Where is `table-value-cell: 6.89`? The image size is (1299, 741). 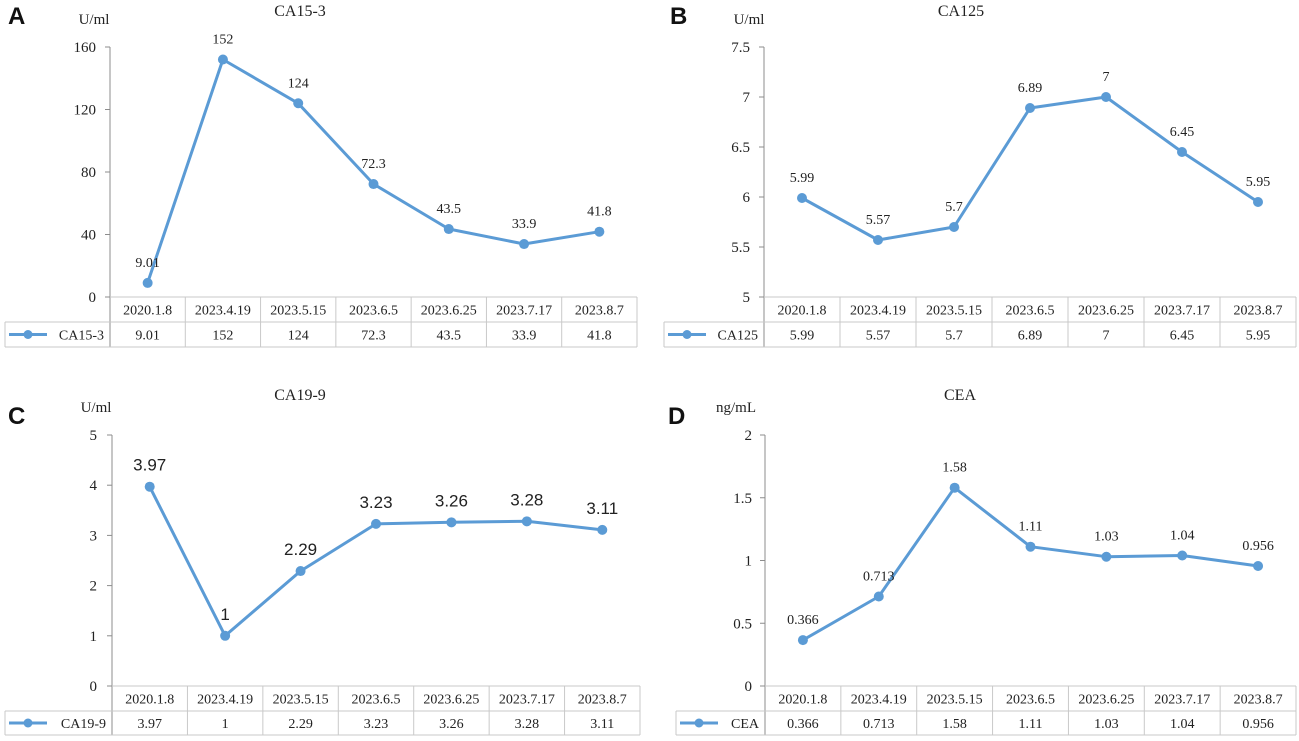 table-value-cell: 6.89 is located at coordinates (1030, 336).